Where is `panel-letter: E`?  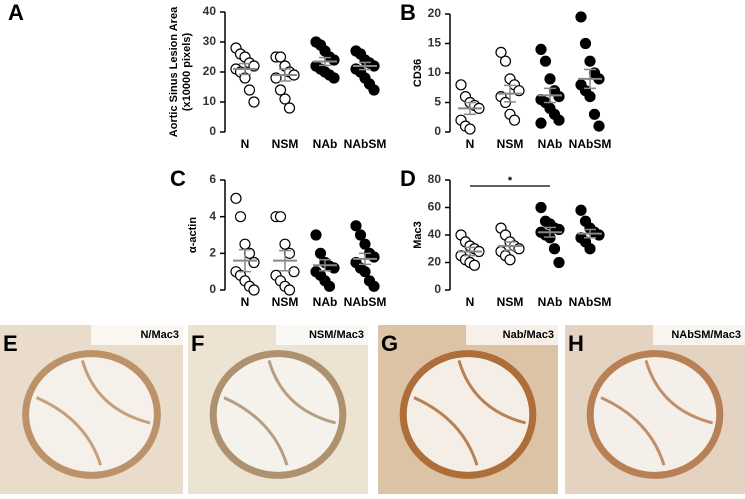
panel-letter: E is located at coordinates (10, 343).